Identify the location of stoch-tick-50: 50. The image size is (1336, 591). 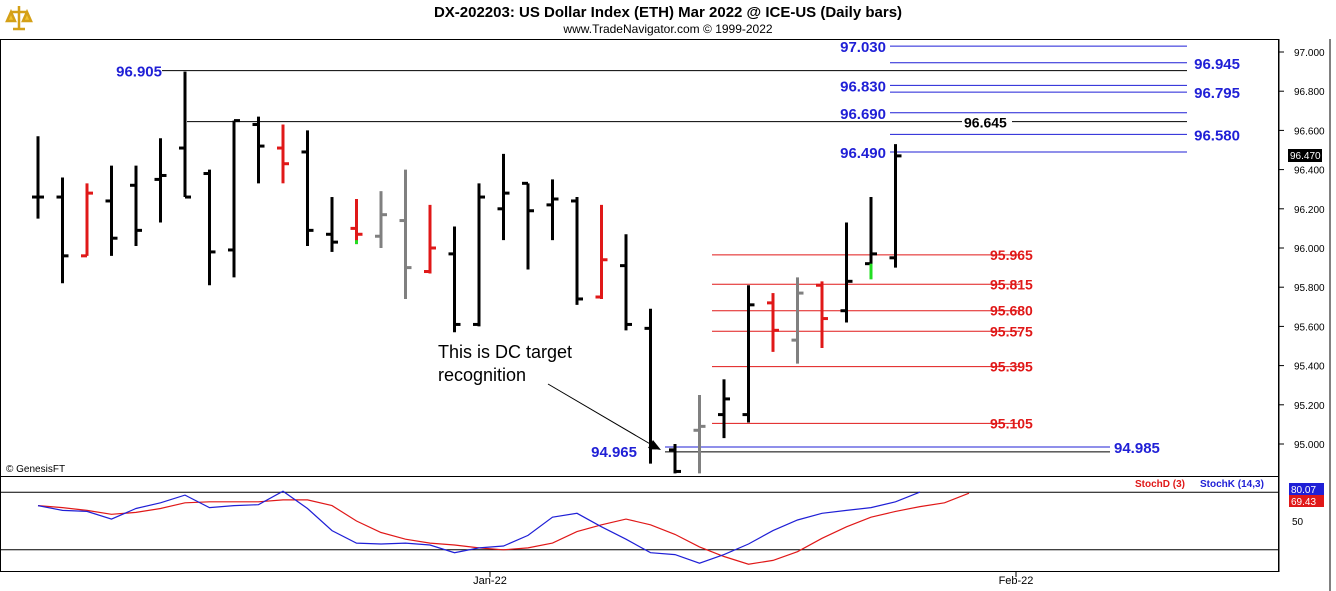
(1298, 522).